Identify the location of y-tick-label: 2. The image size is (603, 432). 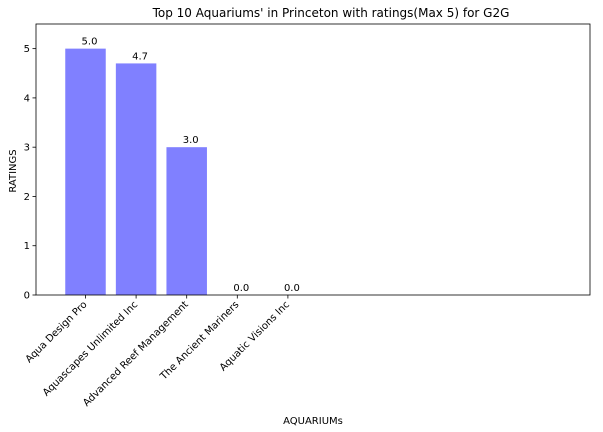
(27, 197).